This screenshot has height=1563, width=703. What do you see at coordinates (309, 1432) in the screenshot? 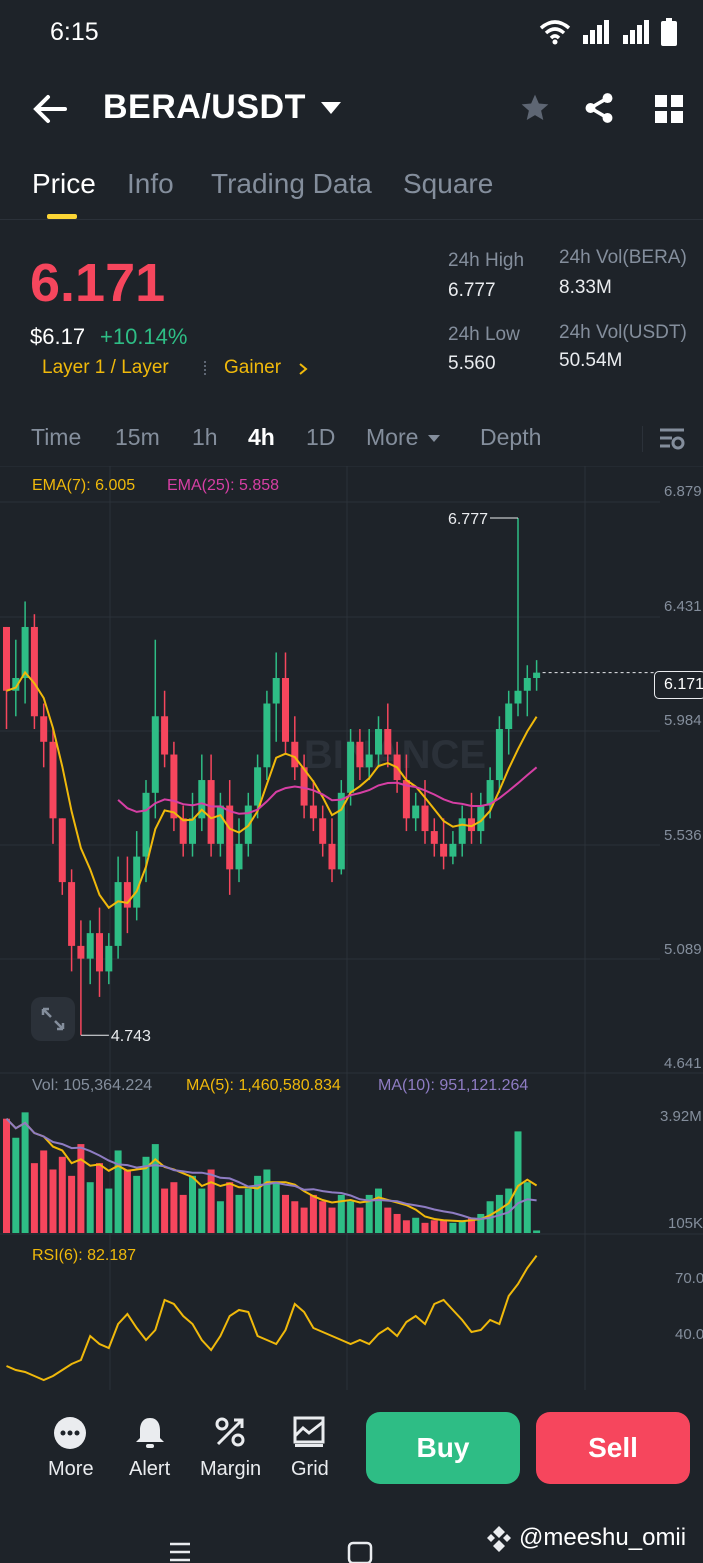
I see `grid-bot-icon` at bounding box center [309, 1432].